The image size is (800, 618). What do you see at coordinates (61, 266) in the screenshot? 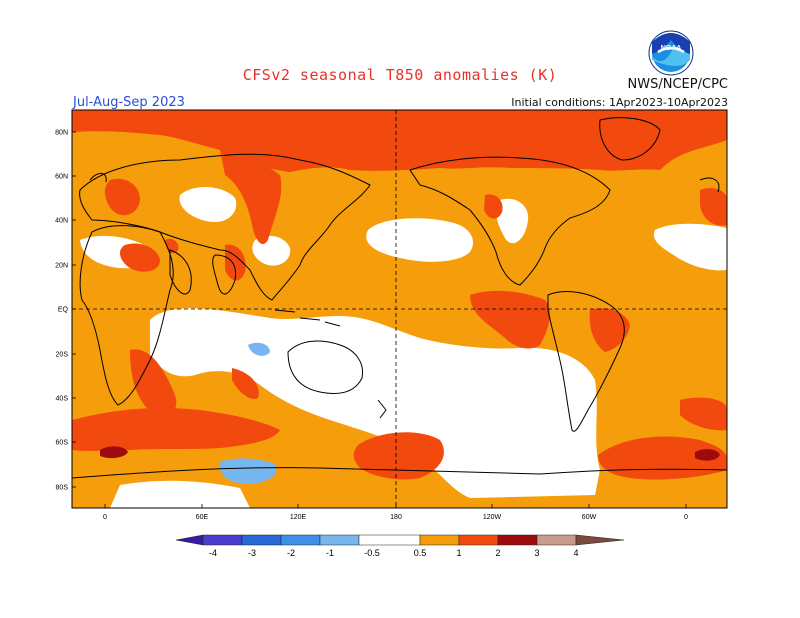
I see `latitude-label: 20N` at bounding box center [61, 266].